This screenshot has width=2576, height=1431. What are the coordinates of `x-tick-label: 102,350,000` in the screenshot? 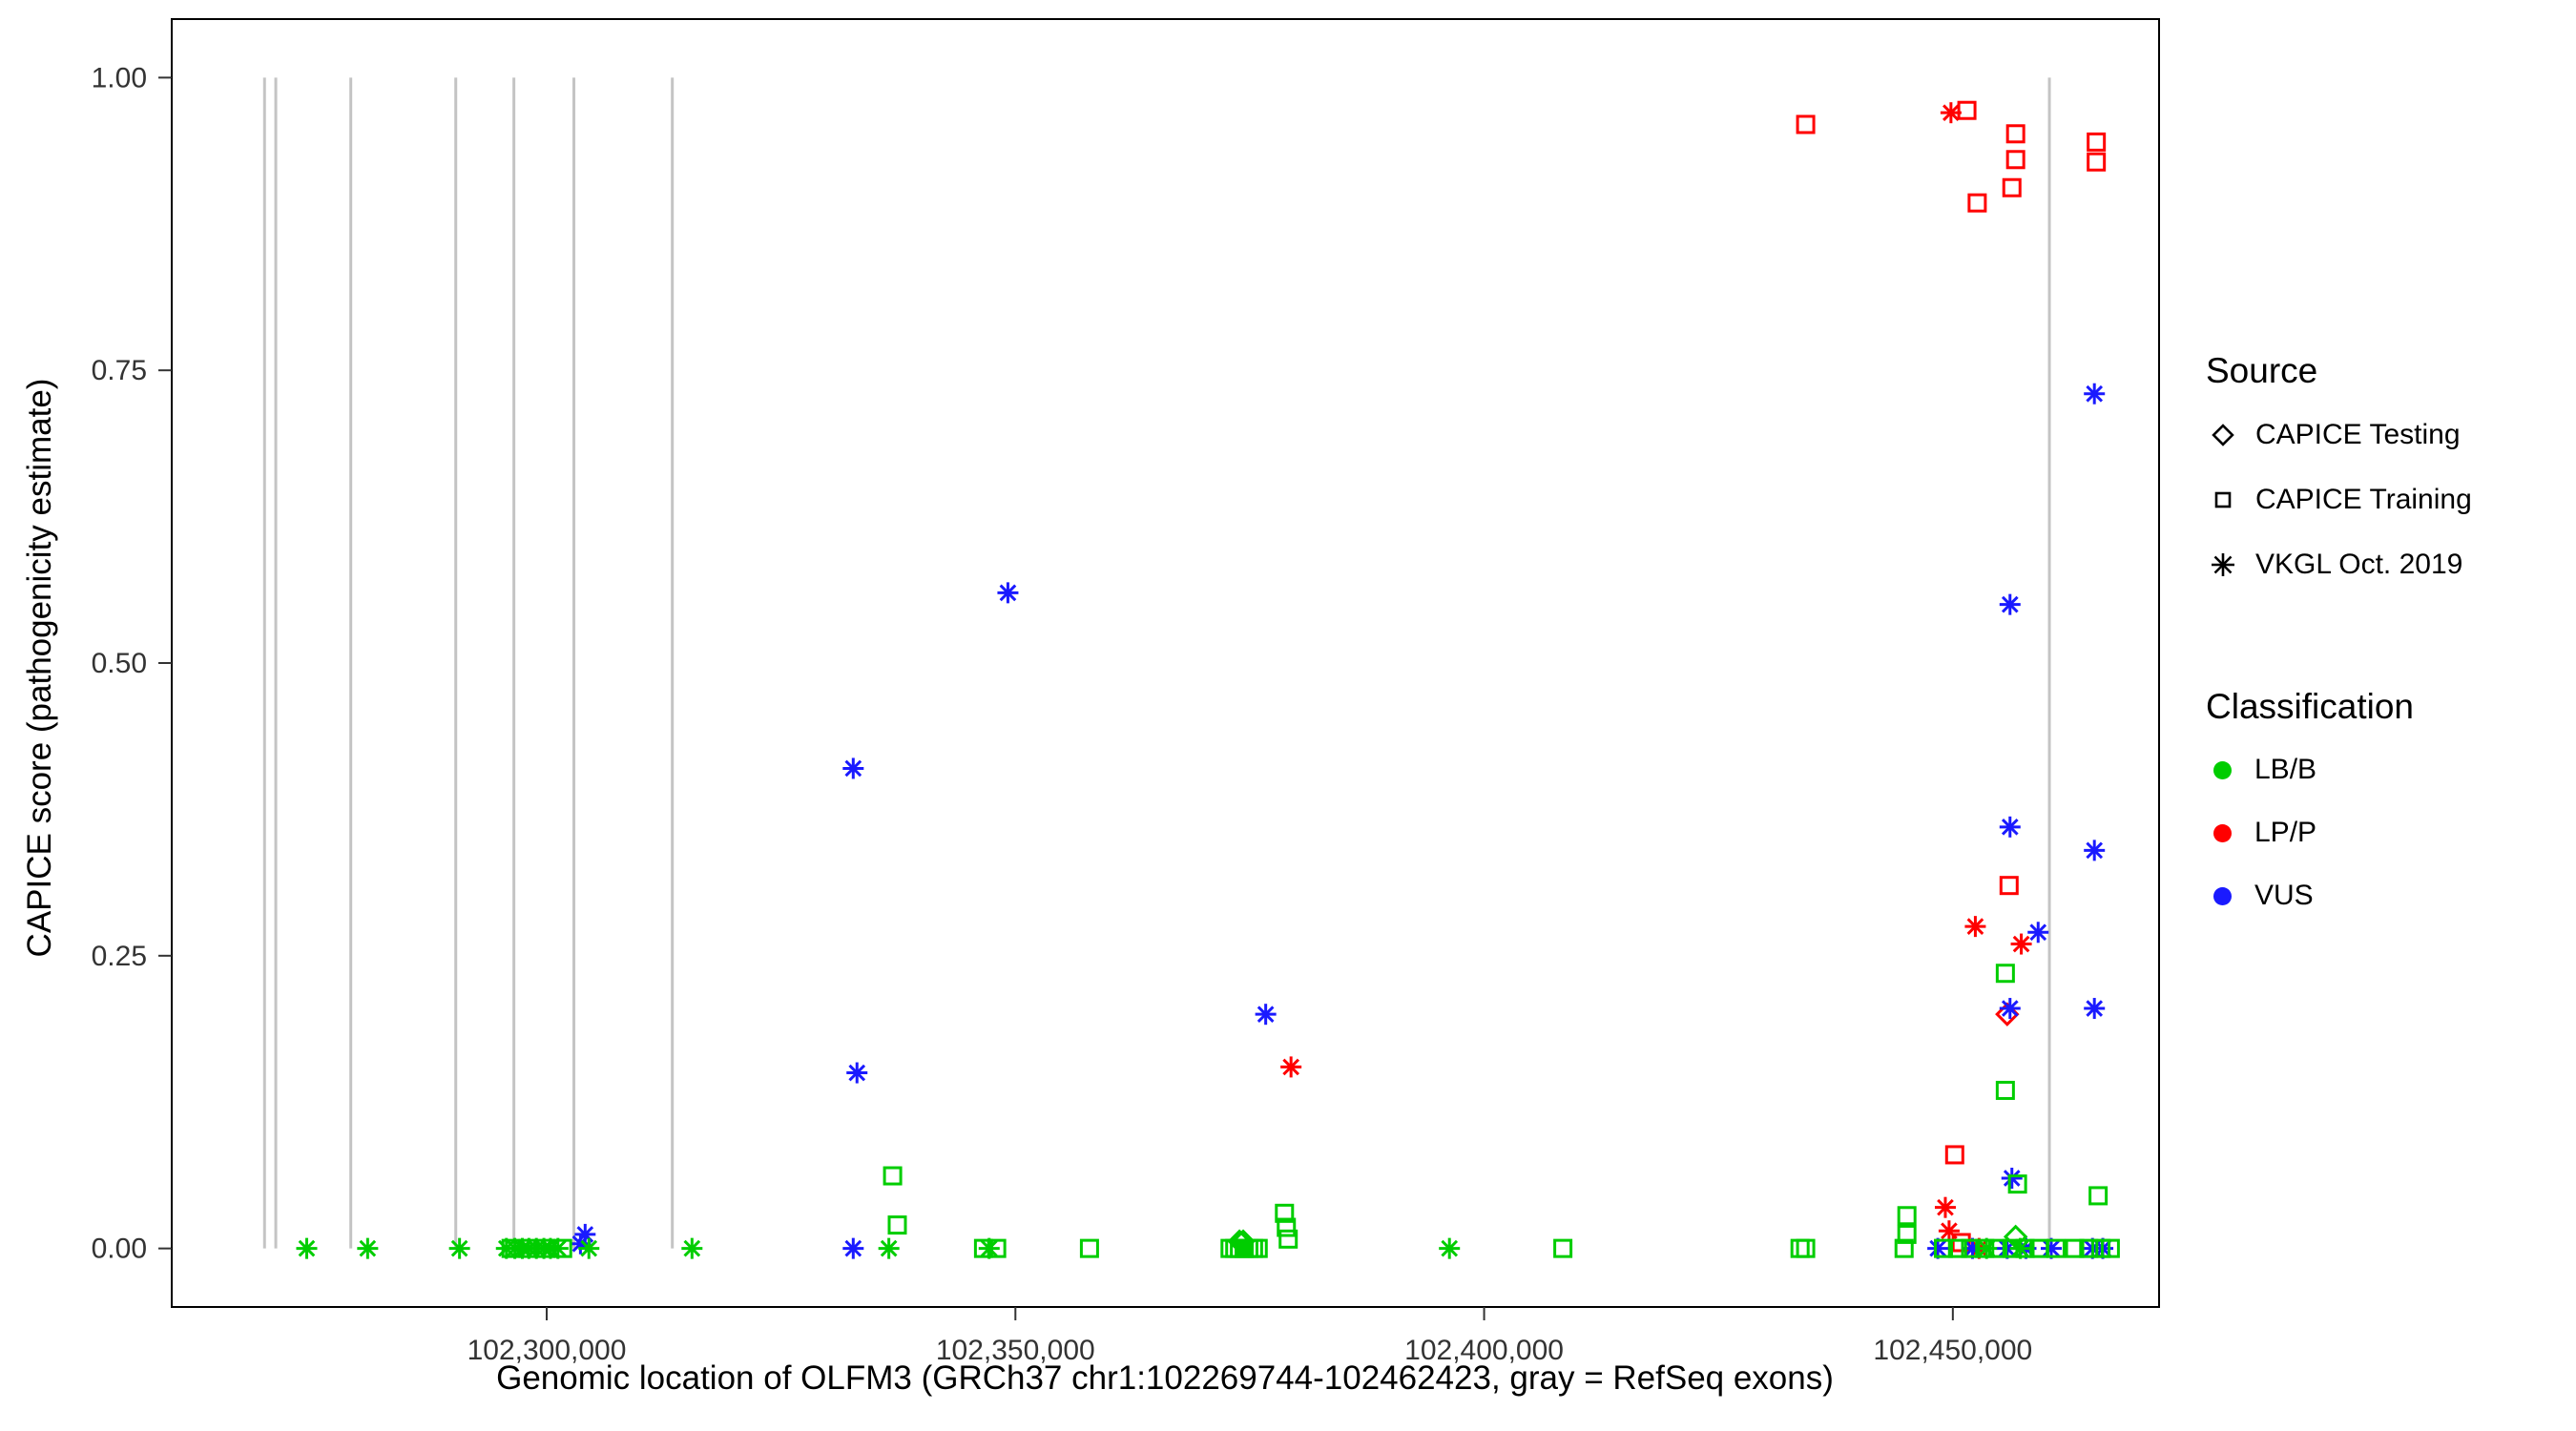 It's located at (1015, 1351).